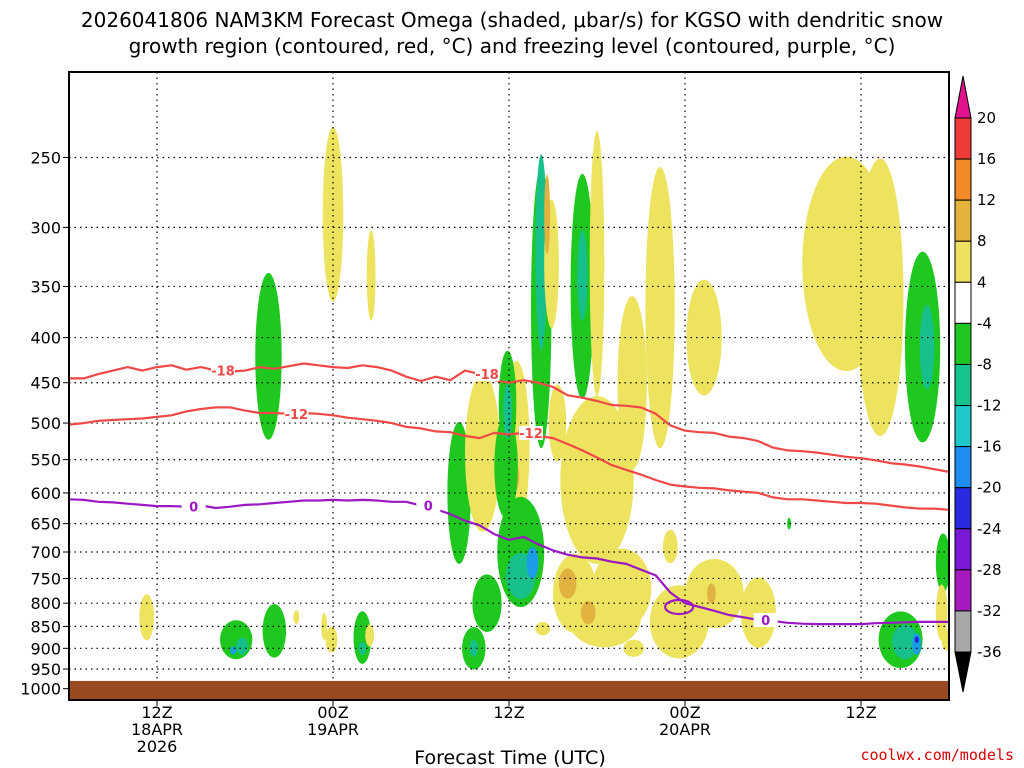 The height and width of the screenshot is (768, 1024). What do you see at coordinates (45, 603) in the screenshot?
I see `y-tick-label: 800` at bounding box center [45, 603].